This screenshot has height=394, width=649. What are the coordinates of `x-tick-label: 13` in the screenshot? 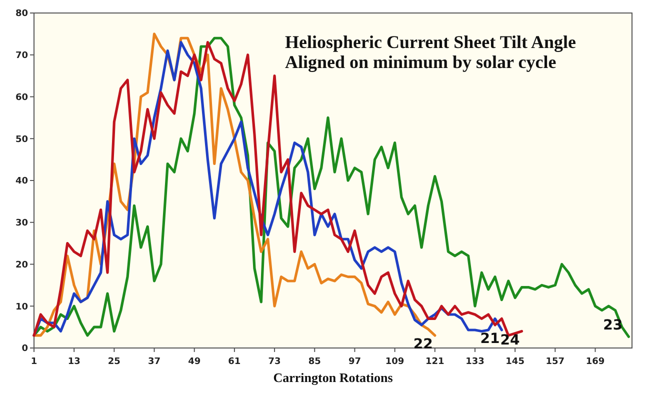 It's located at (74, 362).